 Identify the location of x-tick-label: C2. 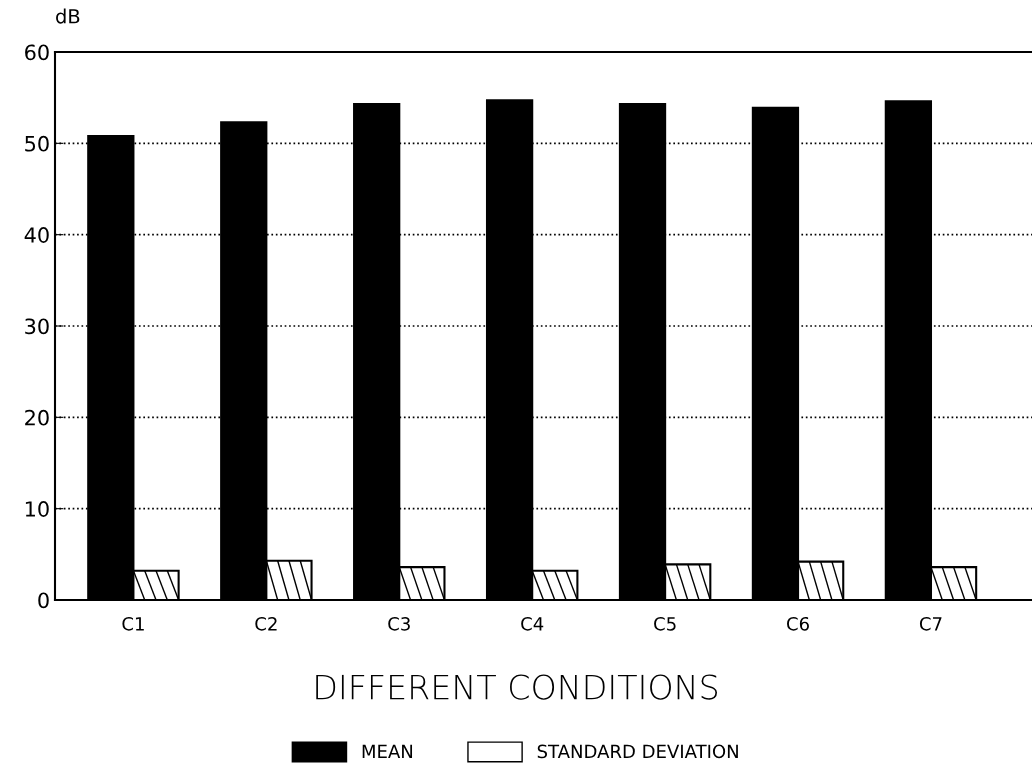
(266, 623).